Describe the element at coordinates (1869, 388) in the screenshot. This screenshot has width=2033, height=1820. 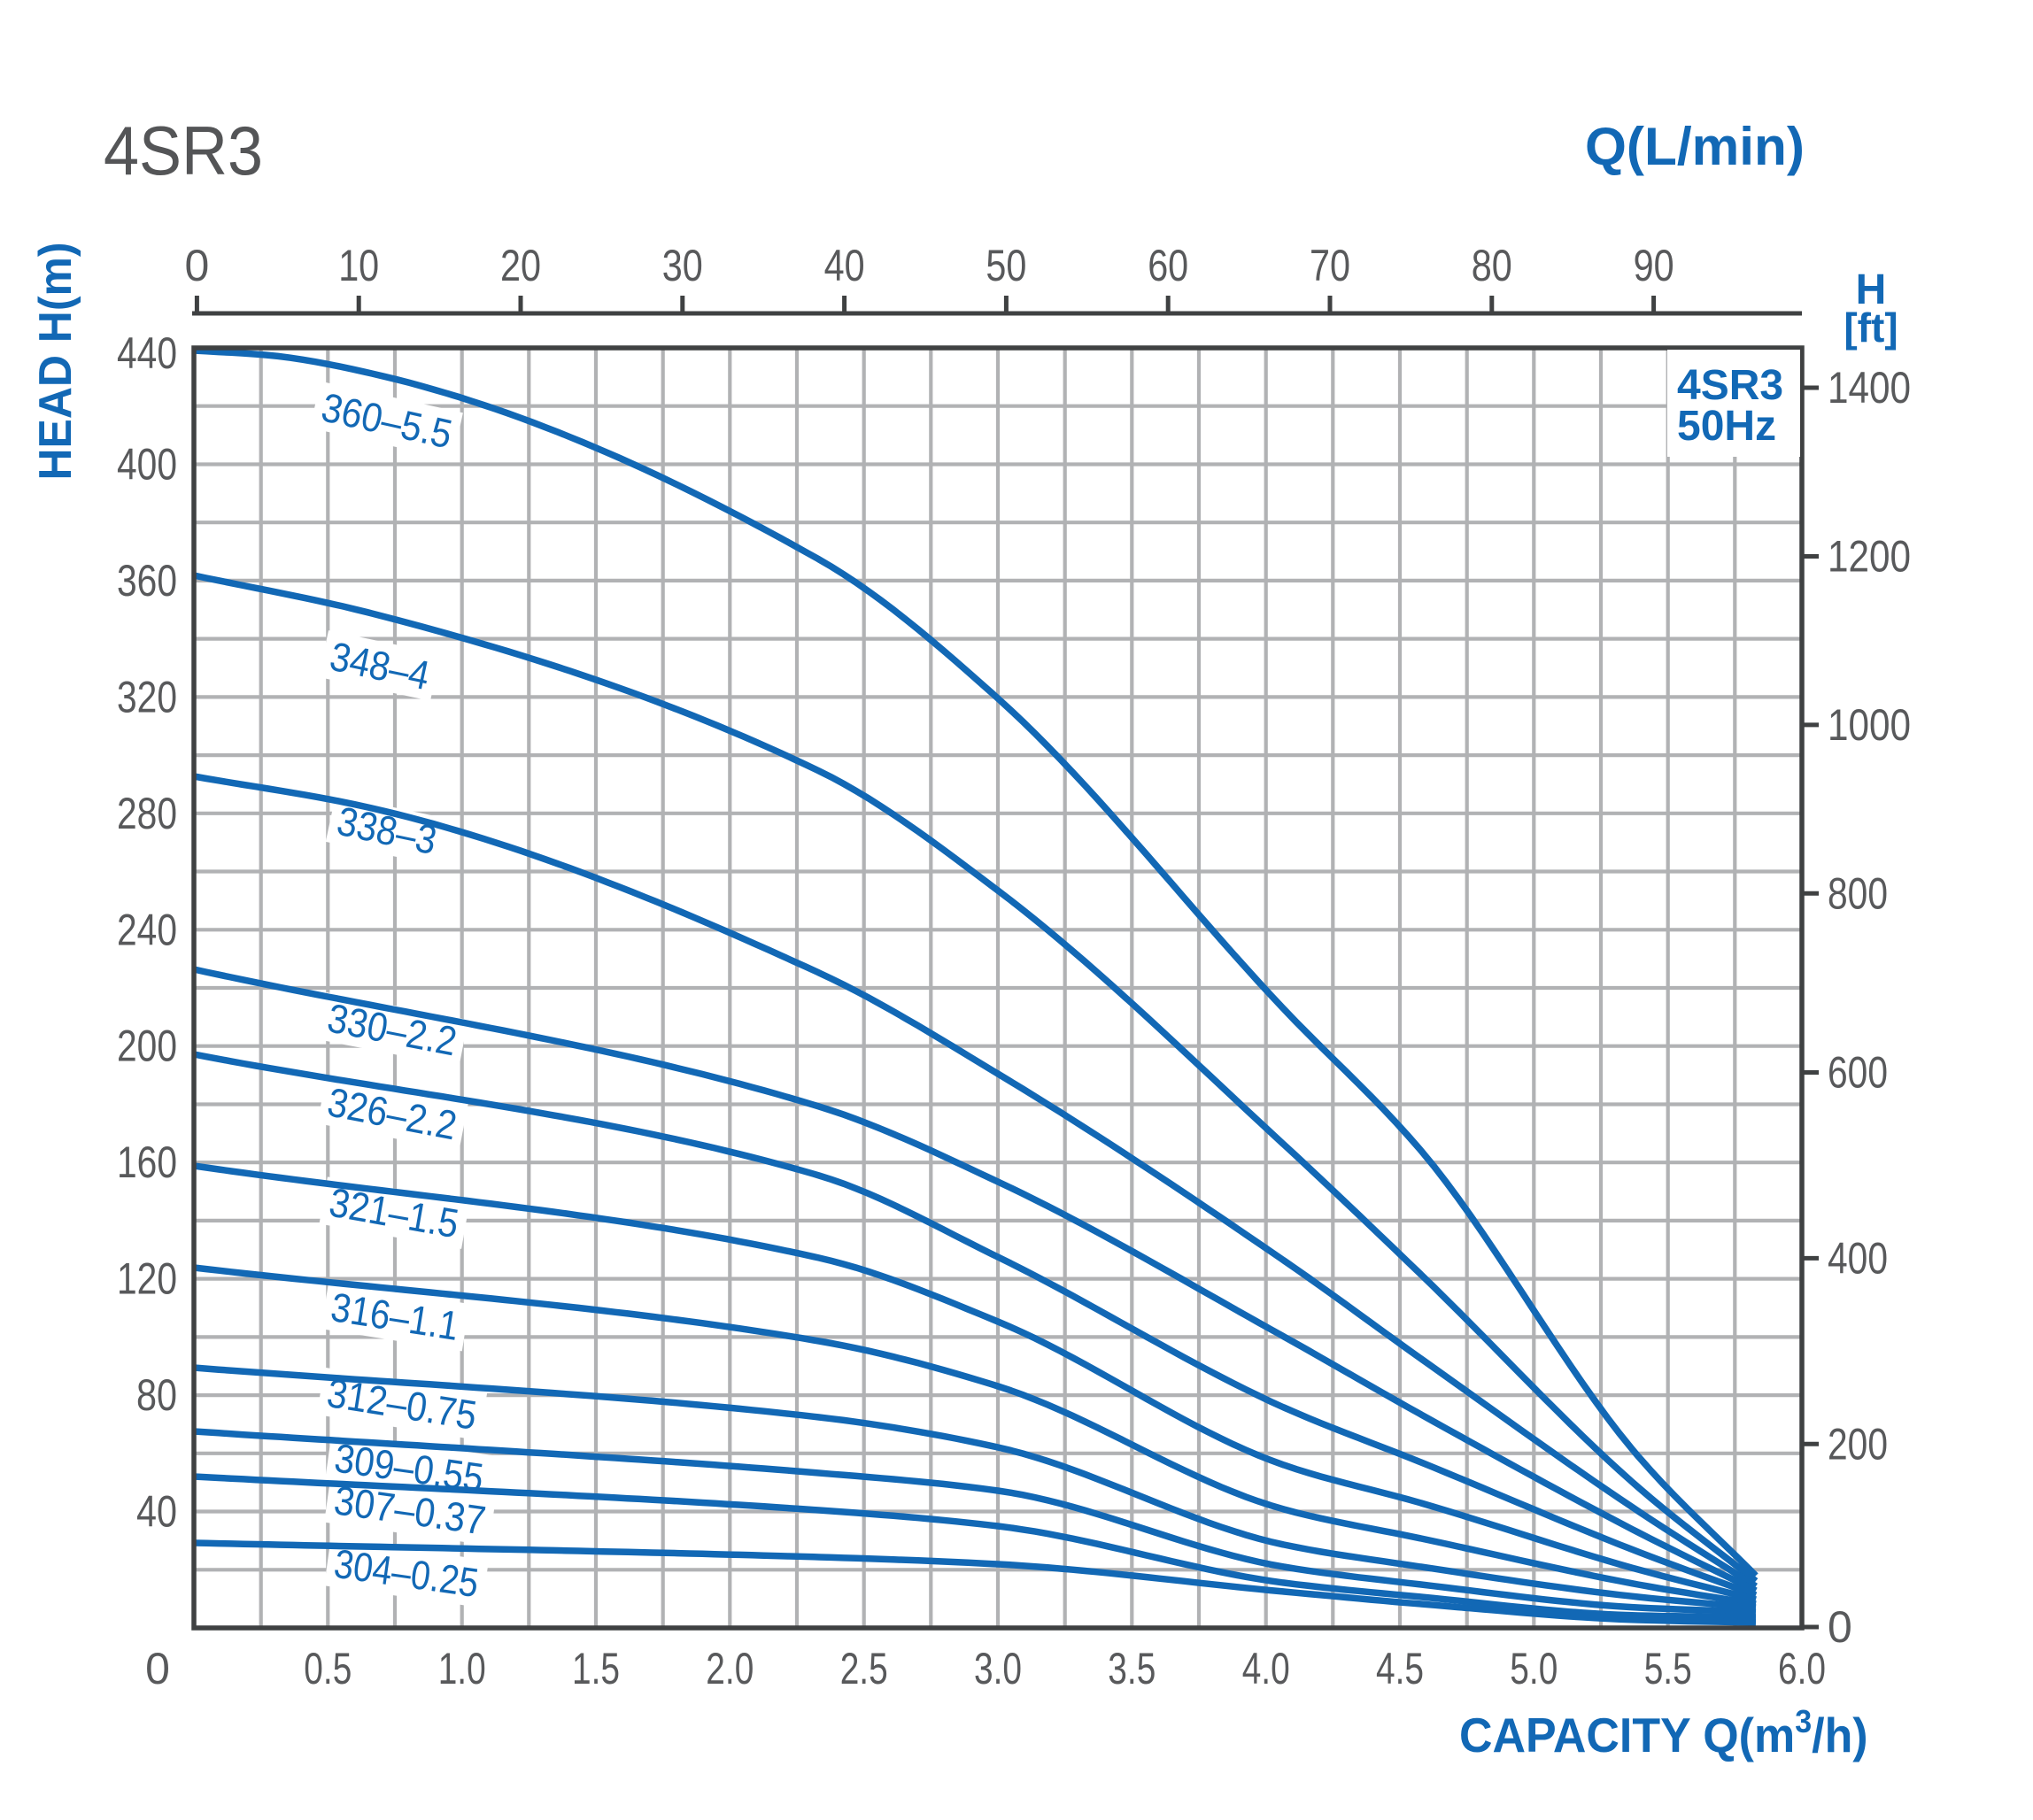
I see `svg-text: 1400` at that location.